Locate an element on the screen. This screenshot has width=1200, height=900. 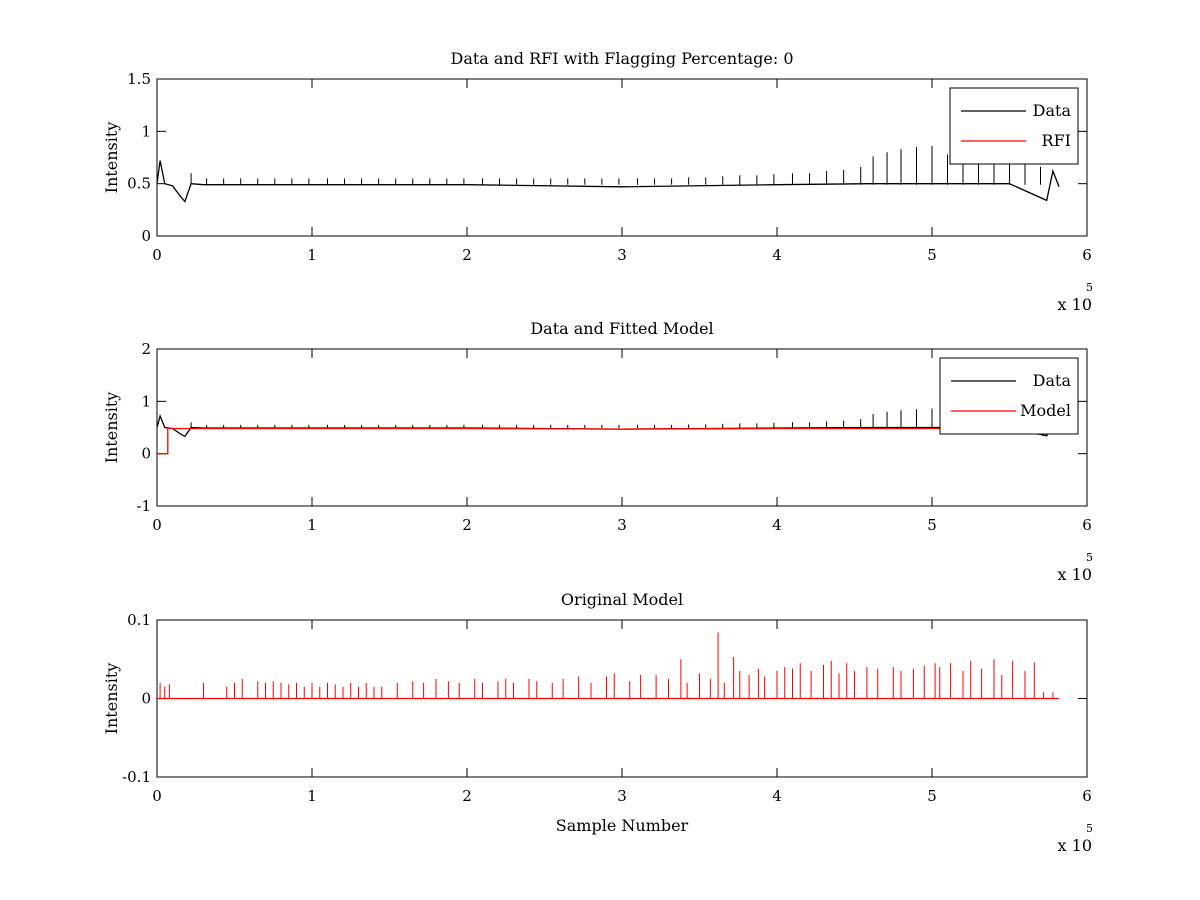
chart-title: Data and Fitted Model is located at coordinates (621, 328).